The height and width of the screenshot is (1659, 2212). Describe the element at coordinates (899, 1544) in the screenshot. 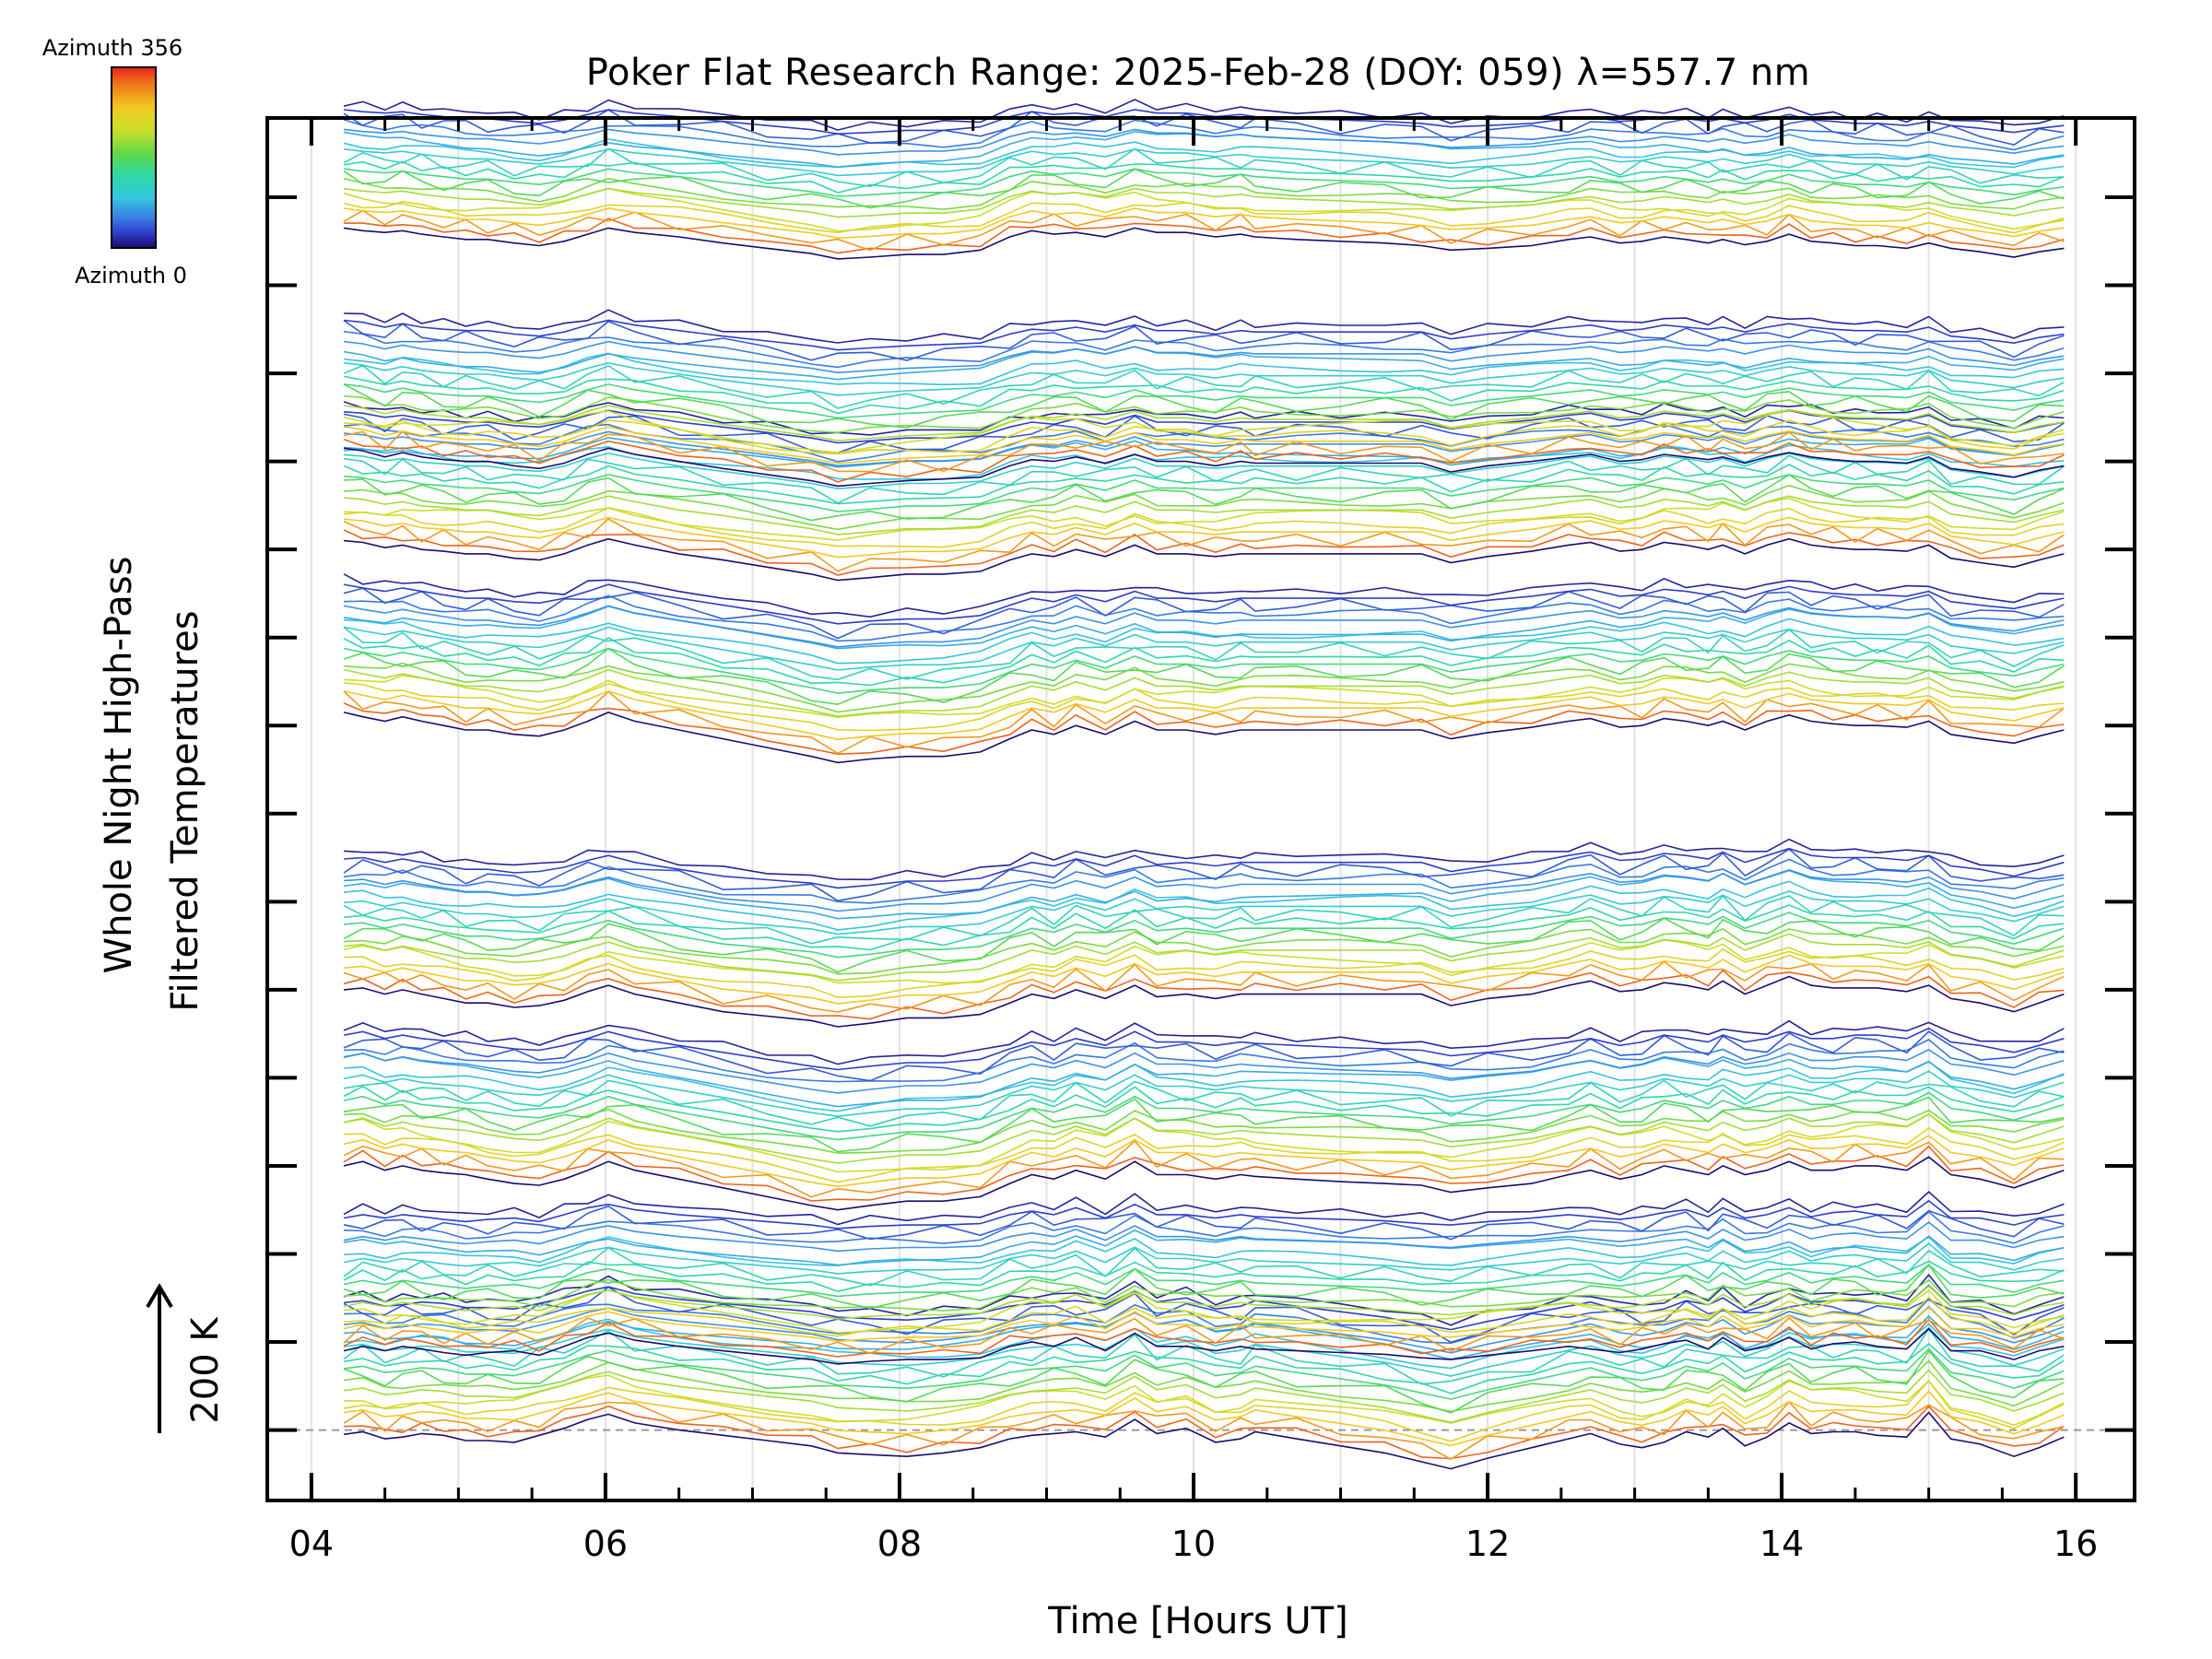

I see `x-tick-label: 08` at that location.